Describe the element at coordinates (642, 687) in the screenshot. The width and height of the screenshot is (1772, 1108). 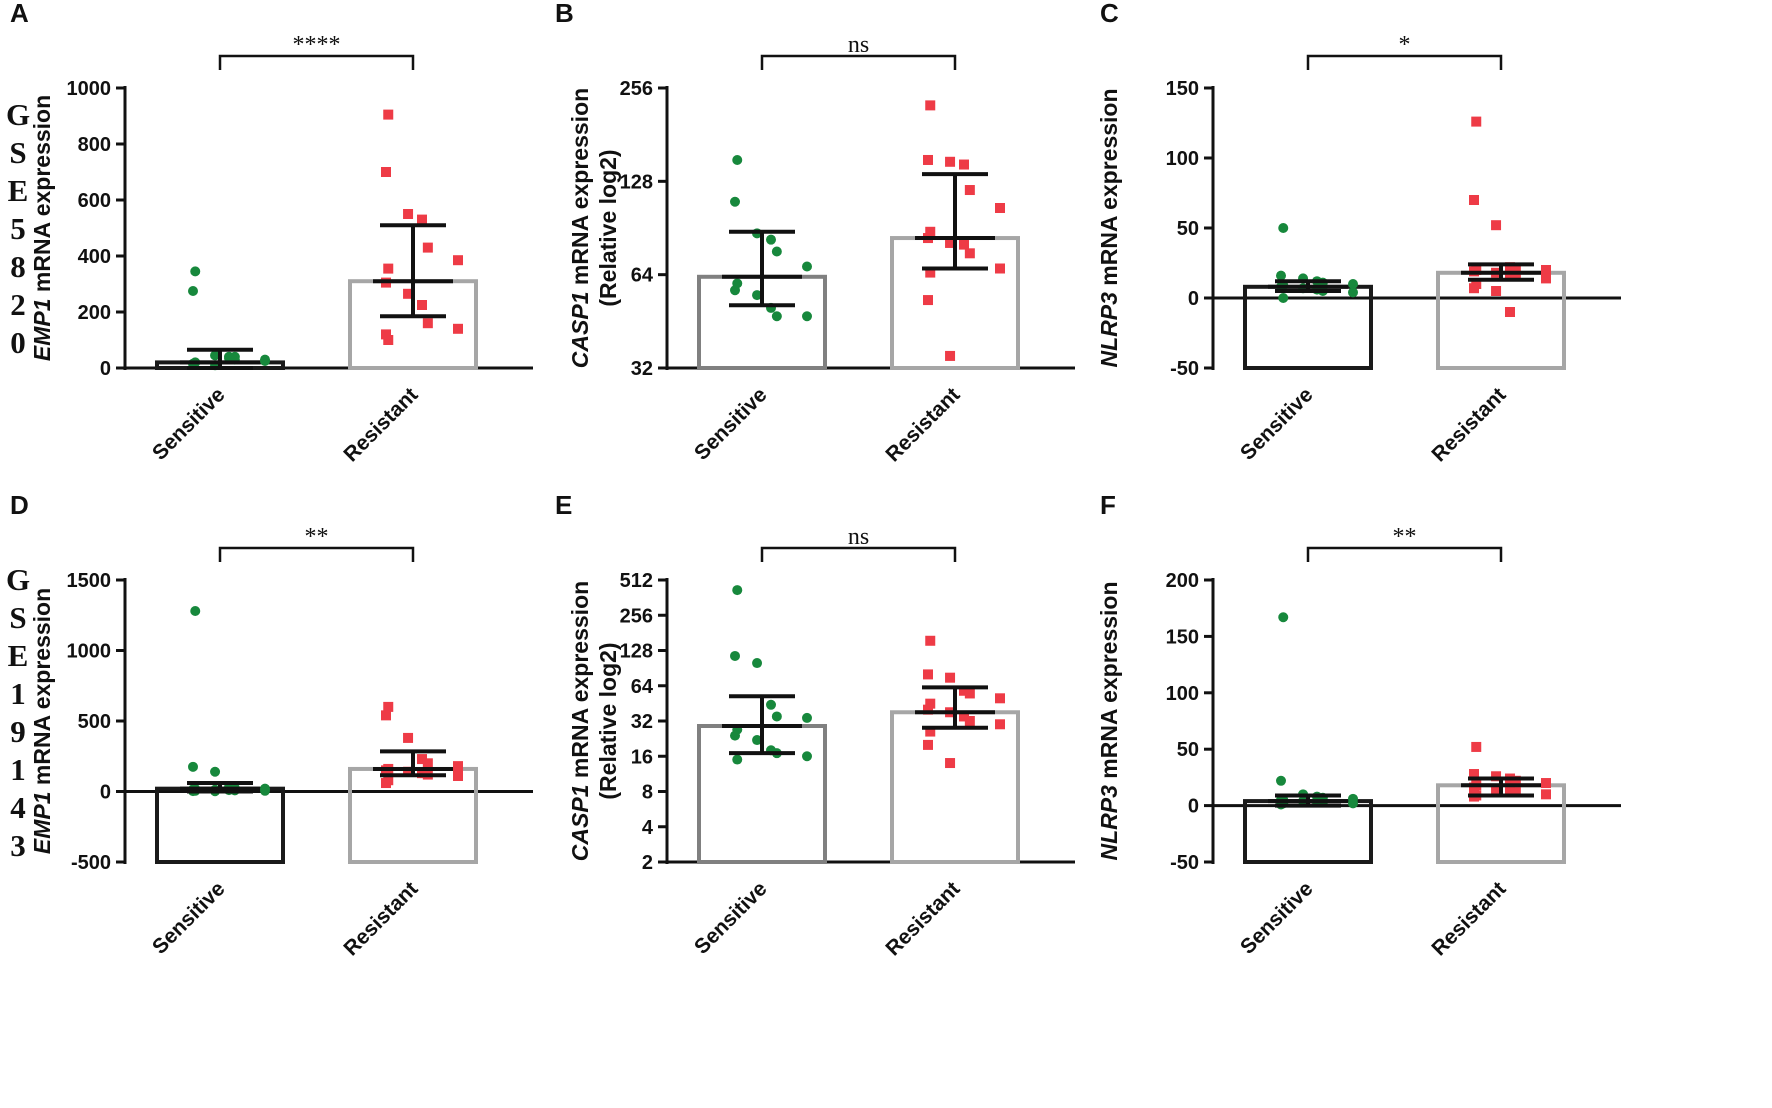
I see `y-tick-label: 64` at that location.